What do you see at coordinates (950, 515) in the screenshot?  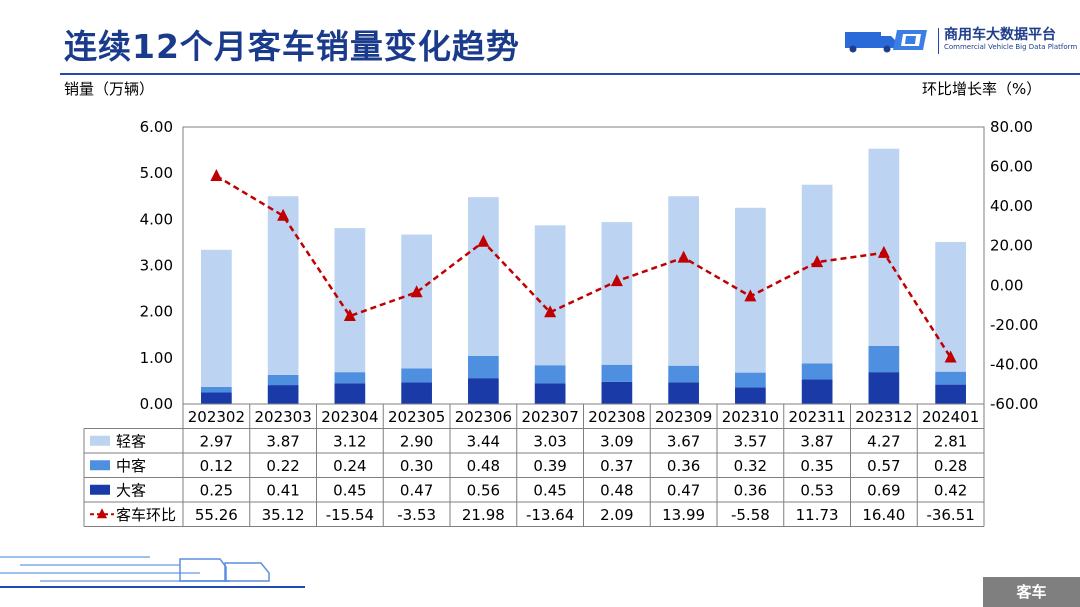 I see `table-cell-value: -36.51` at bounding box center [950, 515].